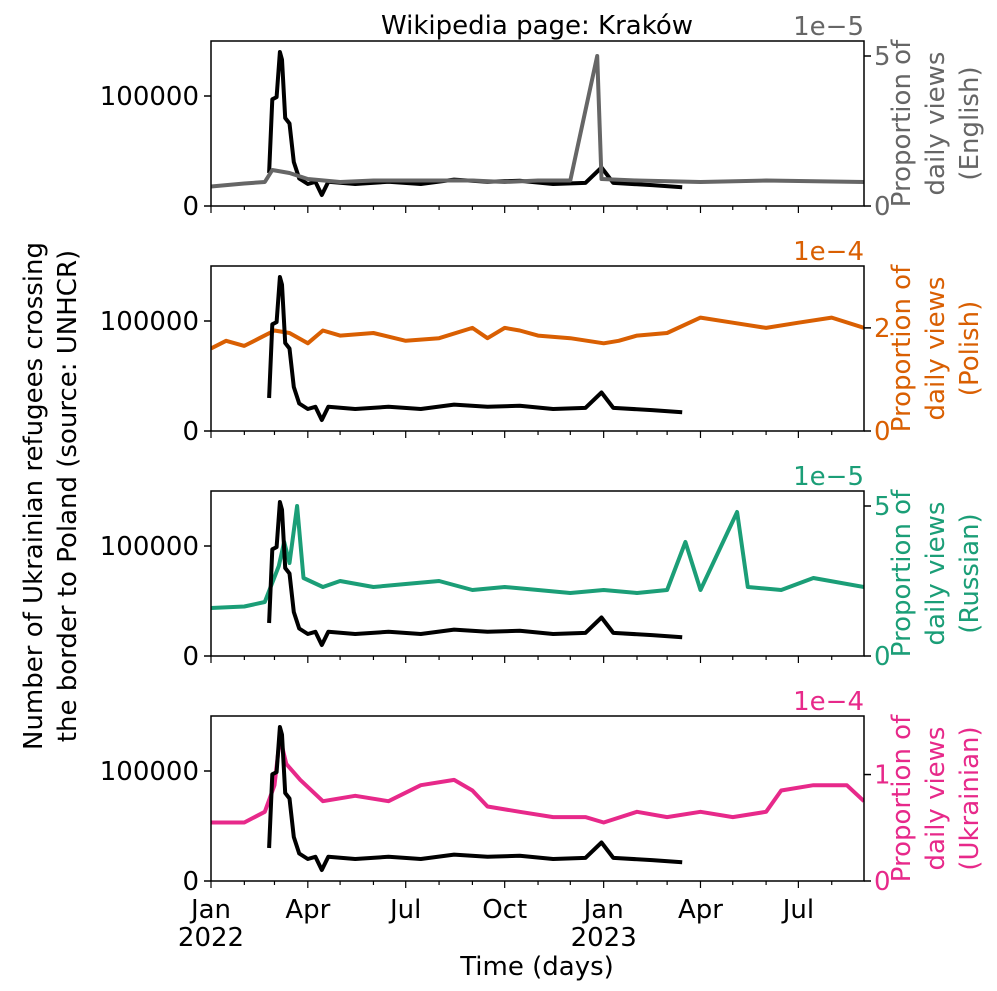  What do you see at coordinates (970, 573) in the screenshot?
I see `right-axis-label-line: (Russian)` at bounding box center [970, 573].